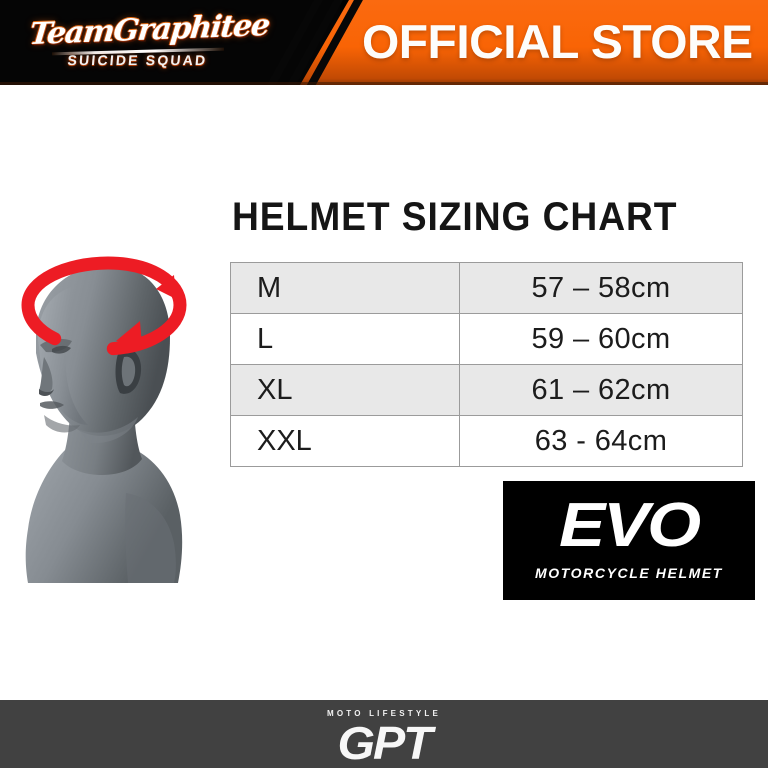  What do you see at coordinates (601, 339) in the screenshot?
I see `cell-range: 59 – 60cm` at bounding box center [601, 339].